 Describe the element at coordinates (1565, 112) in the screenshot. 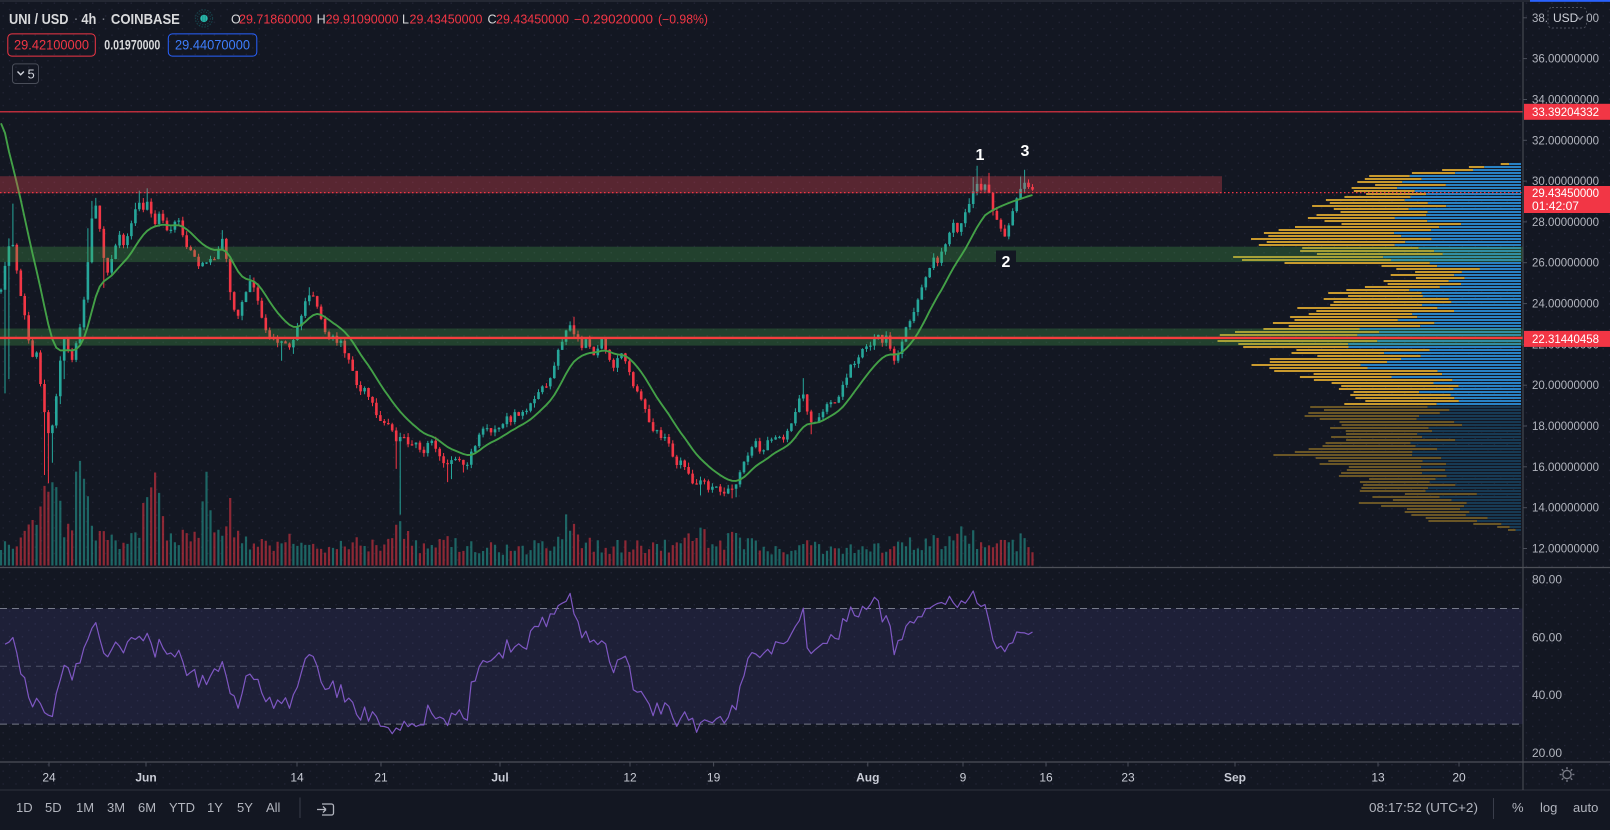

I see `svg-text: 33.39204332` at that location.